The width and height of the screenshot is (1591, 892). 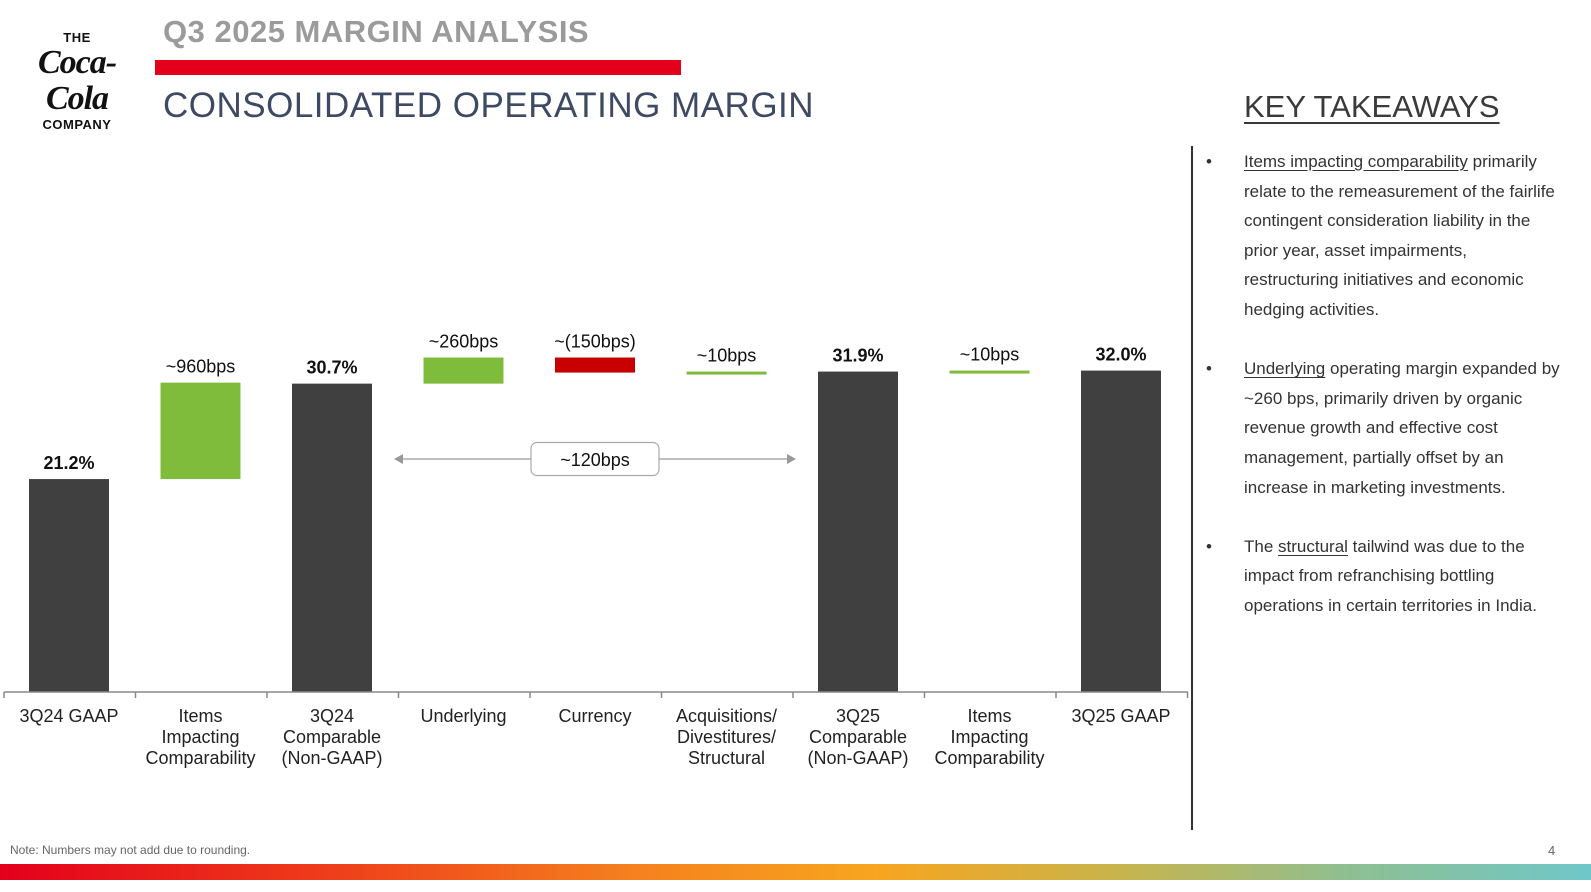 What do you see at coordinates (791, 459) in the screenshot?
I see `arrow-right-icon` at bounding box center [791, 459].